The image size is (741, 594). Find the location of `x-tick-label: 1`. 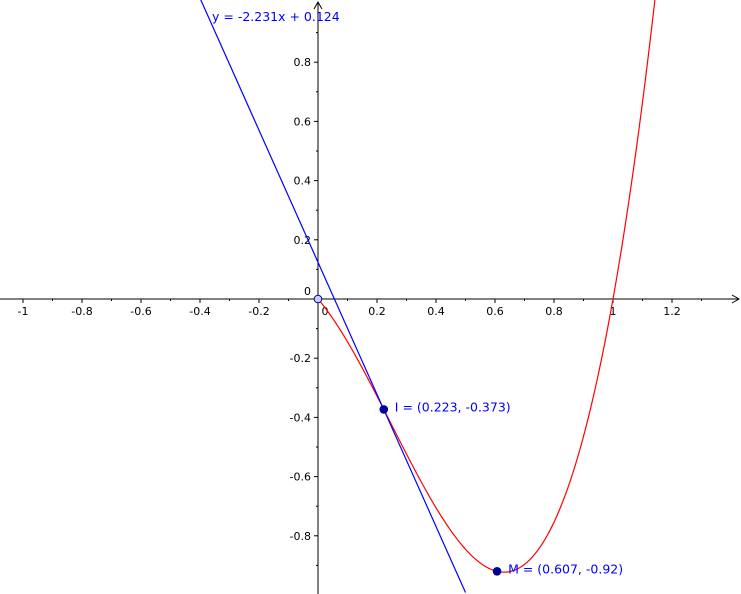

x-tick-label: 1 is located at coordinates (613, 311).